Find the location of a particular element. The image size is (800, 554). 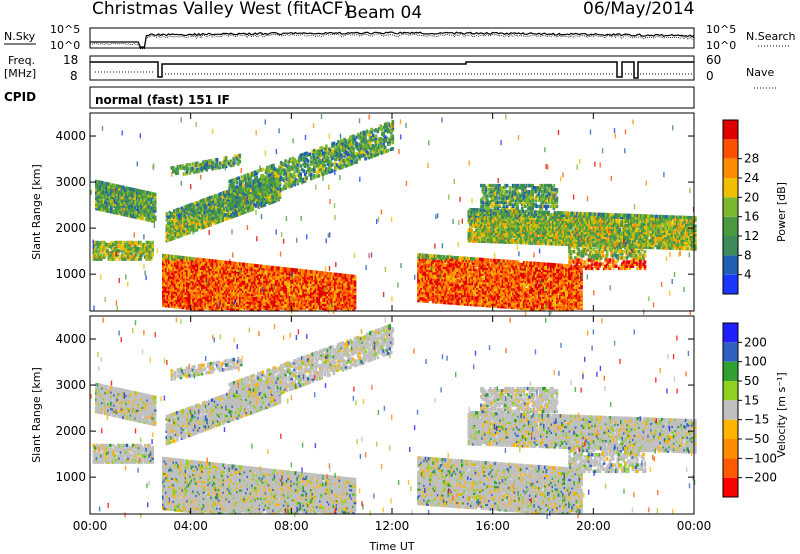

nave-label: Nave is located at coordinates (760, 72).